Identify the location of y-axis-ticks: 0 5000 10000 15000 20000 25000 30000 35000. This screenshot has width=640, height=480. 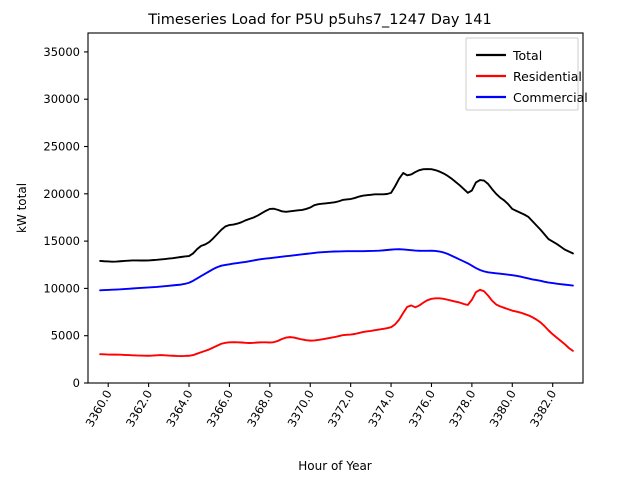
(65, 217).